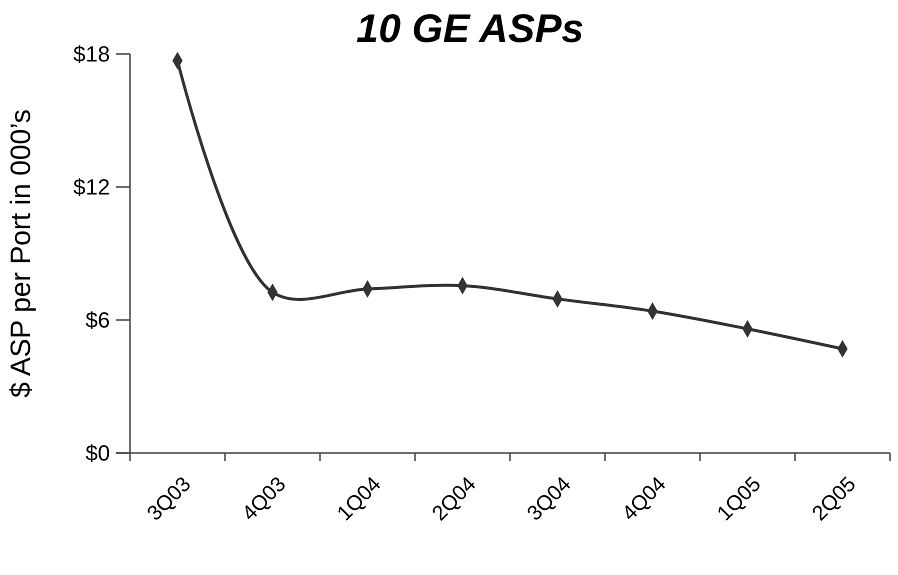 This screenshot has width=898, height=575. Describe the element at coordinates (91, 187) in the screenshot. I see `y-tick-label: $12` at that location.